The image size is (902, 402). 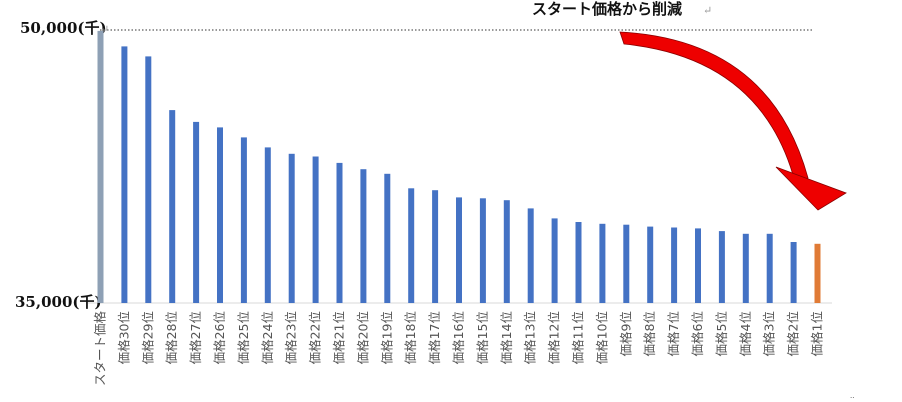 I want to click on x-tick-label-19: 価格12位, so click(x=554, y=337).